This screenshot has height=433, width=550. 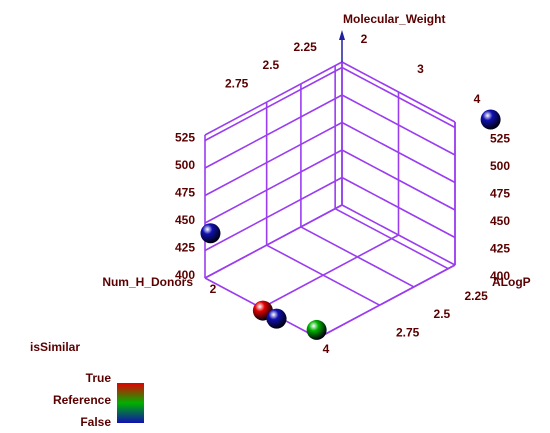 What do you see at coordinates (420, 69) in the screenshot?
I see `y-tick-label: 3` at bounding box center [420, 69].